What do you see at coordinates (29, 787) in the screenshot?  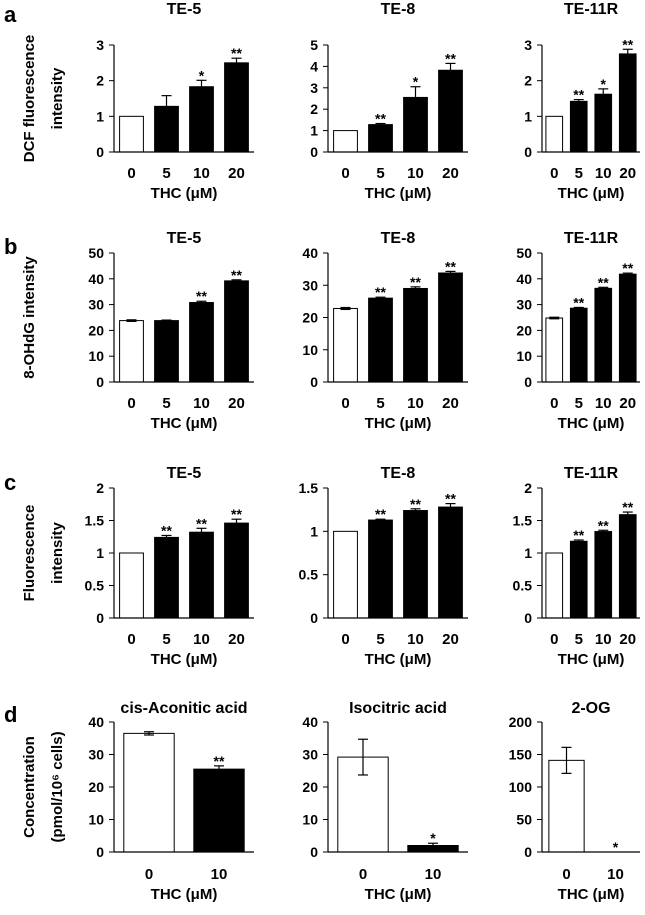 I see `y-axis-label: Concentration` at bounding box center [29, 787].